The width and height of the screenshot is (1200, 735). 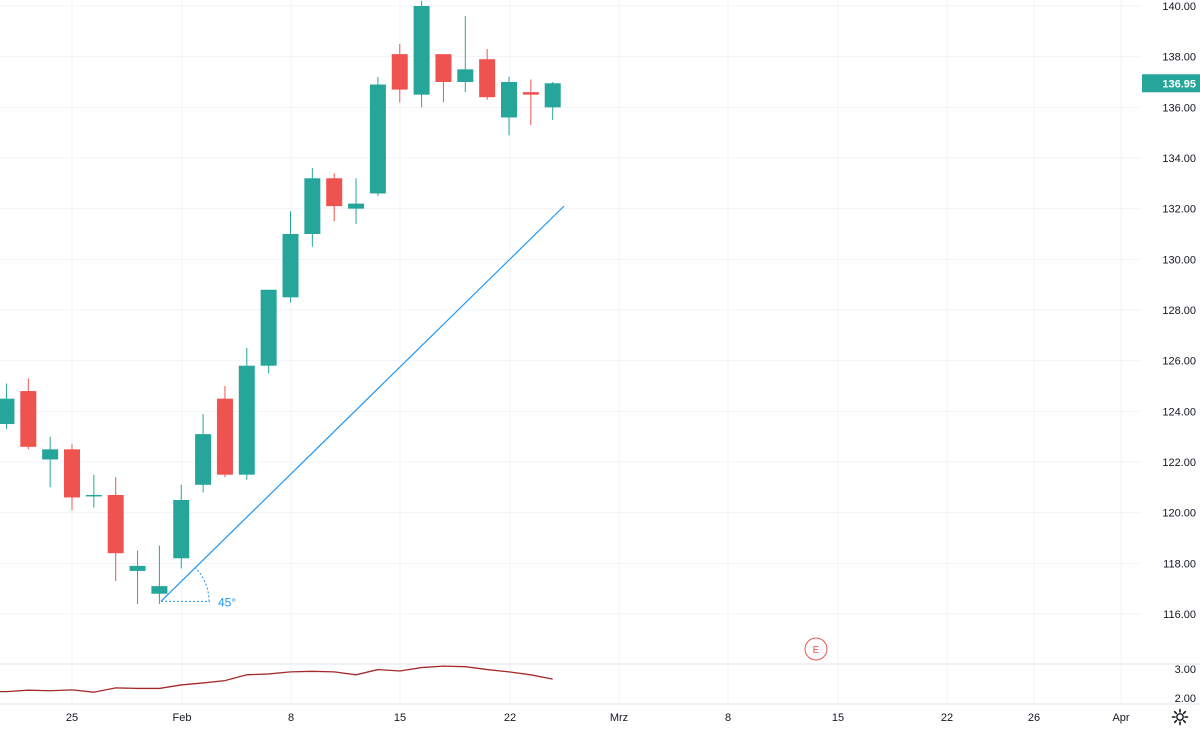 I want to click on price-tick-label: 118.00, so click(x=1179, y=564).